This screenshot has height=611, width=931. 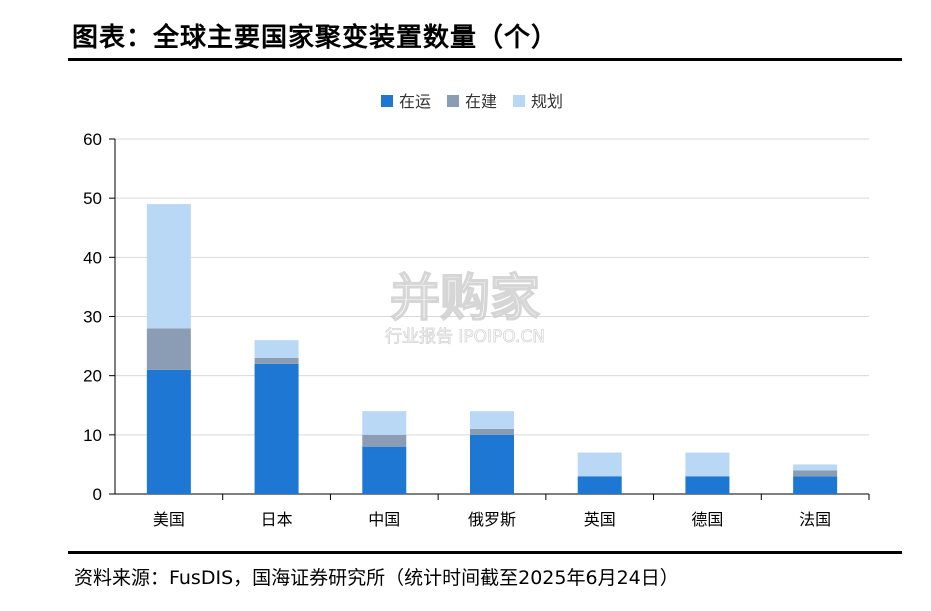 What do you see at coordinates (465, 298) in the screenshot?
I see `watermark-text: 并购家` at bounding box center [465, 298].